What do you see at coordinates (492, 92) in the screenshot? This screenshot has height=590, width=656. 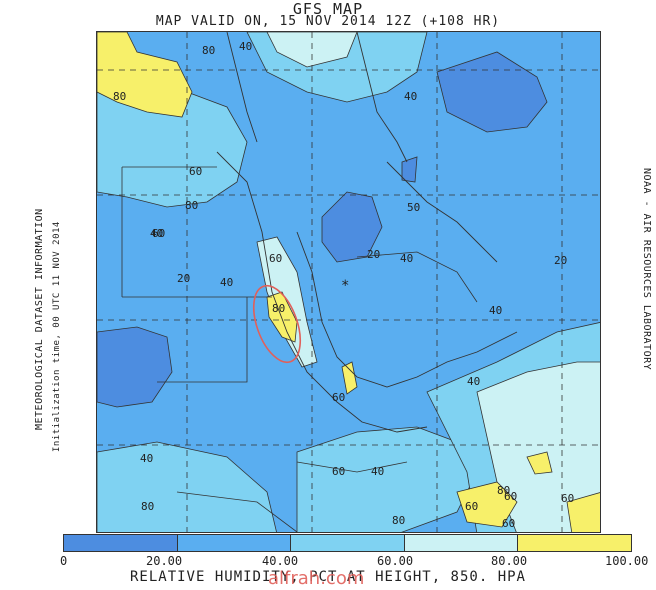 I see `region-dark-ne` at bounding box center [492, 92].